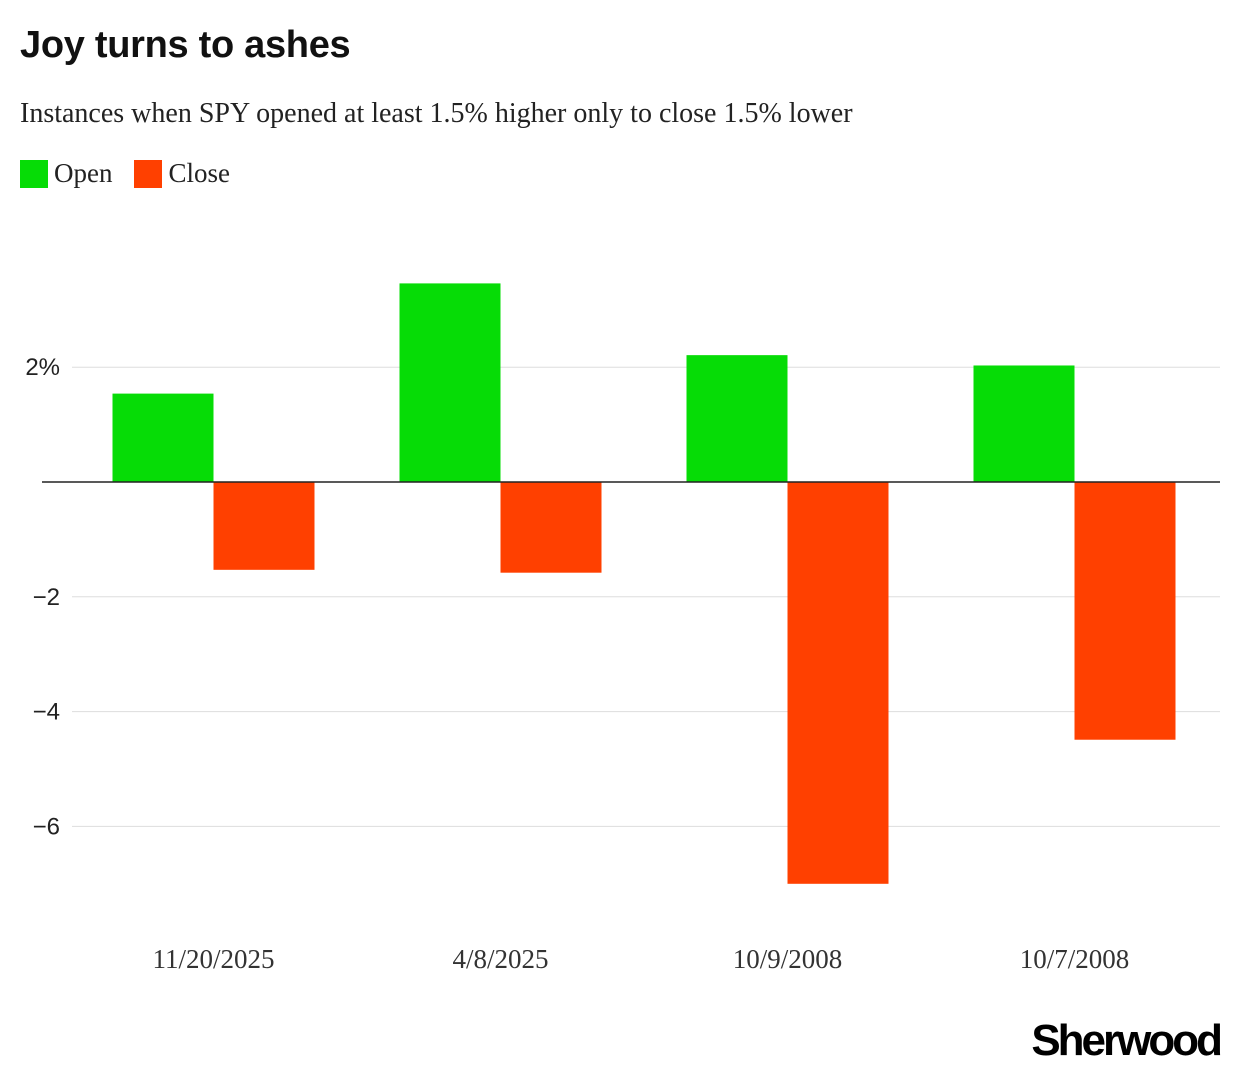 This screenshot has width=1240, height=1082. What do you see at coordinates (46, 597) in the screenshot?
I see `y-tick-label: −2` at bounding box center [46, 597].